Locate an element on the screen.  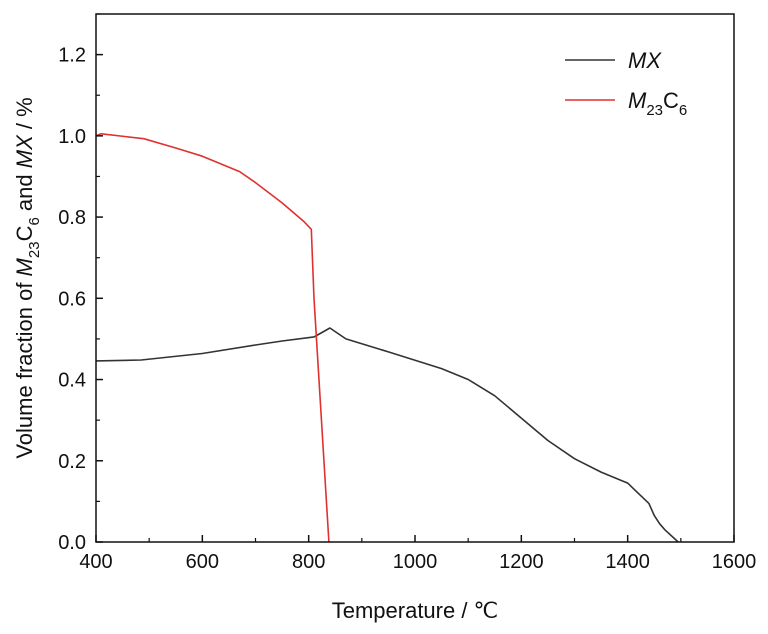
legend-label-m23c6: M23C6 is located at coordinates (657, 103).